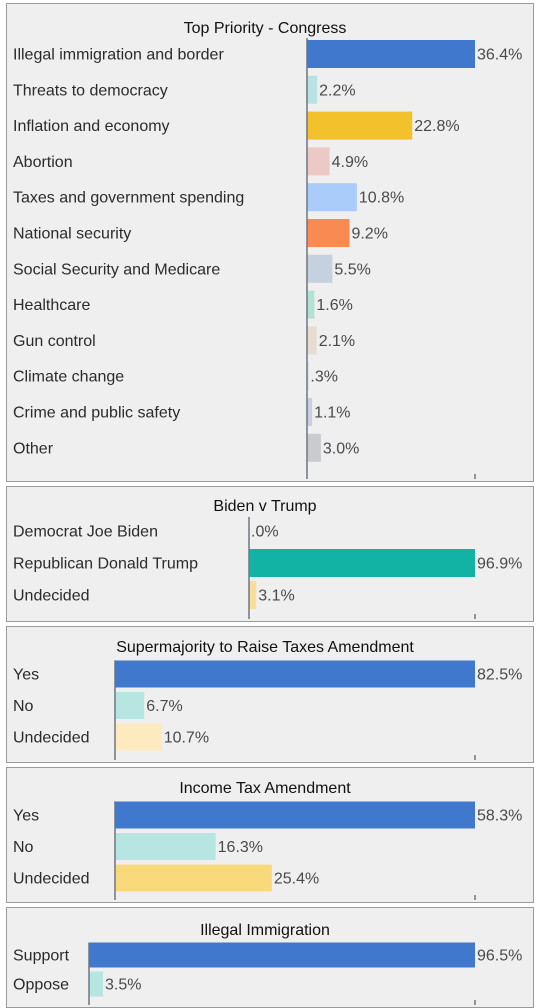 The image size is (536, 1008). Describe the element at coordinates (51, 305) in the screenshot. I see `category-label: Healthcare` at that location.